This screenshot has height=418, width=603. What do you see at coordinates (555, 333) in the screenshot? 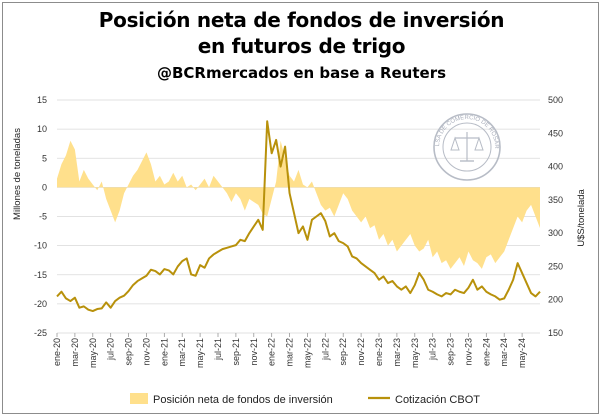
I see `y-tick-right-label: 150` at bounding box center [555, 333].